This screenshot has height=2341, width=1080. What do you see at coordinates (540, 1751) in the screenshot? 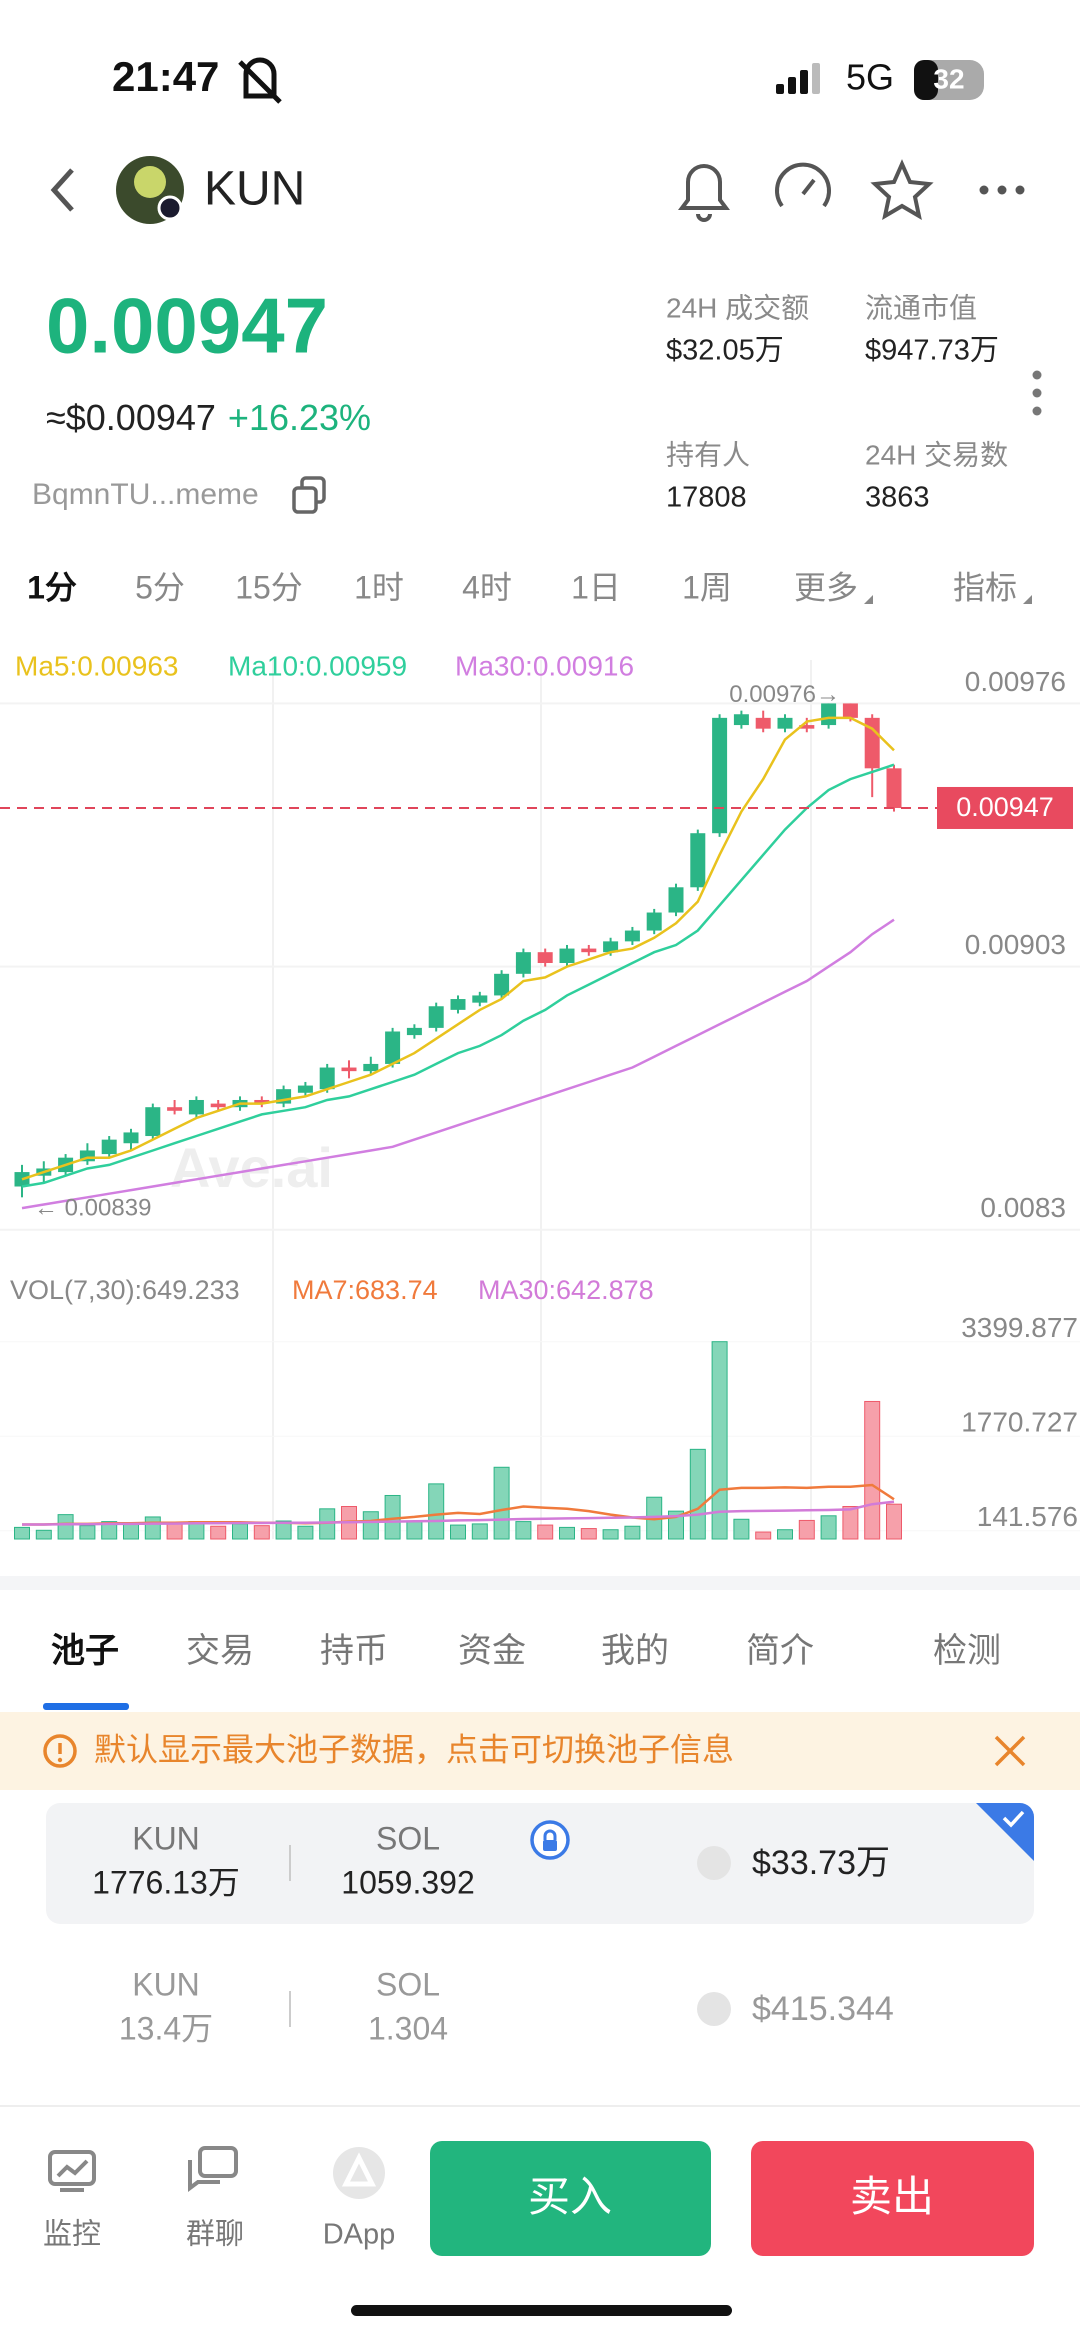
I see `notice-bar` at bounding box center [540, 1751].